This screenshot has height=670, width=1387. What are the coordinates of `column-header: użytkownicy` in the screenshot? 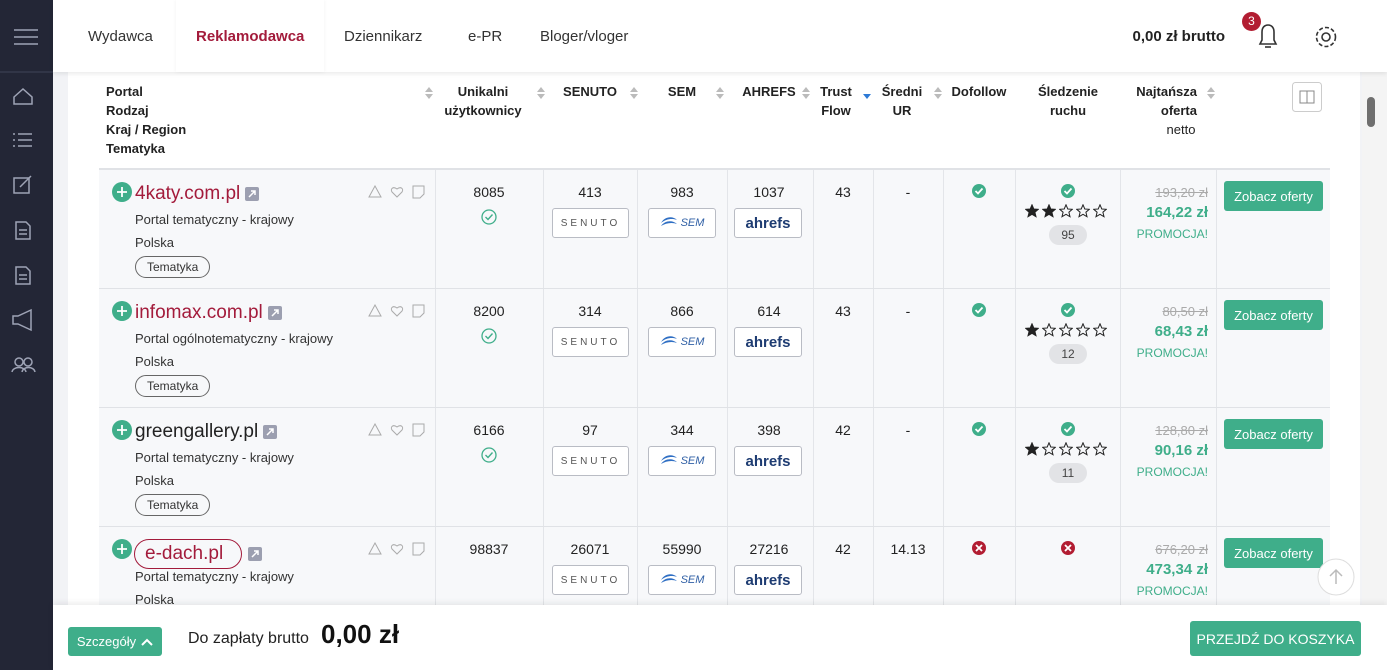 It's located at (483, 110).